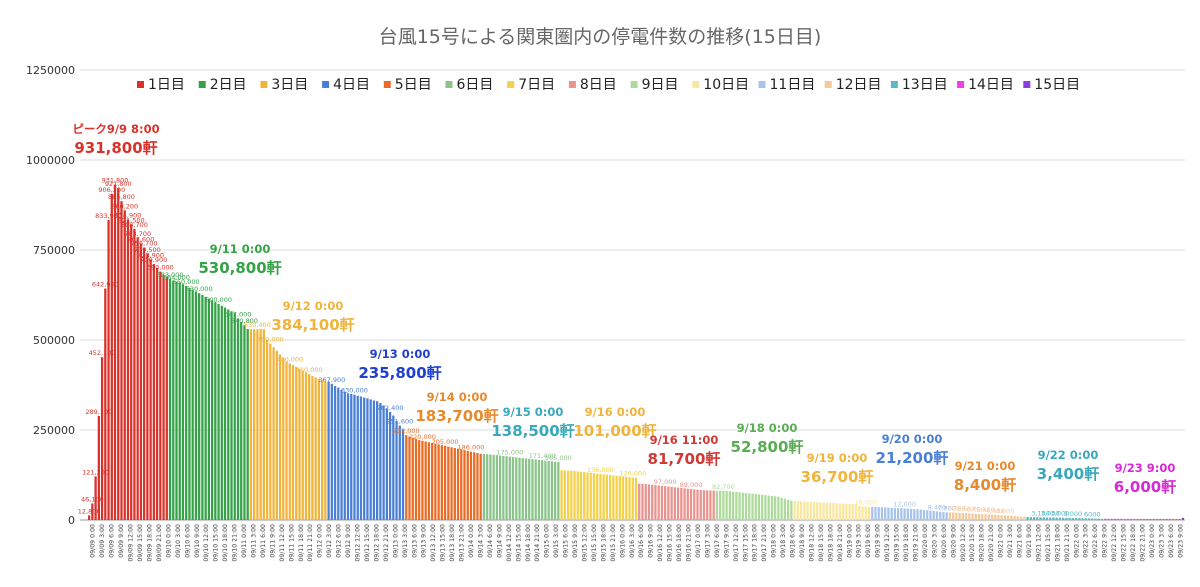 The width and height of the screenshot is (1200, 587). I want to click on legend-label: 6日目, so click(475, 85).